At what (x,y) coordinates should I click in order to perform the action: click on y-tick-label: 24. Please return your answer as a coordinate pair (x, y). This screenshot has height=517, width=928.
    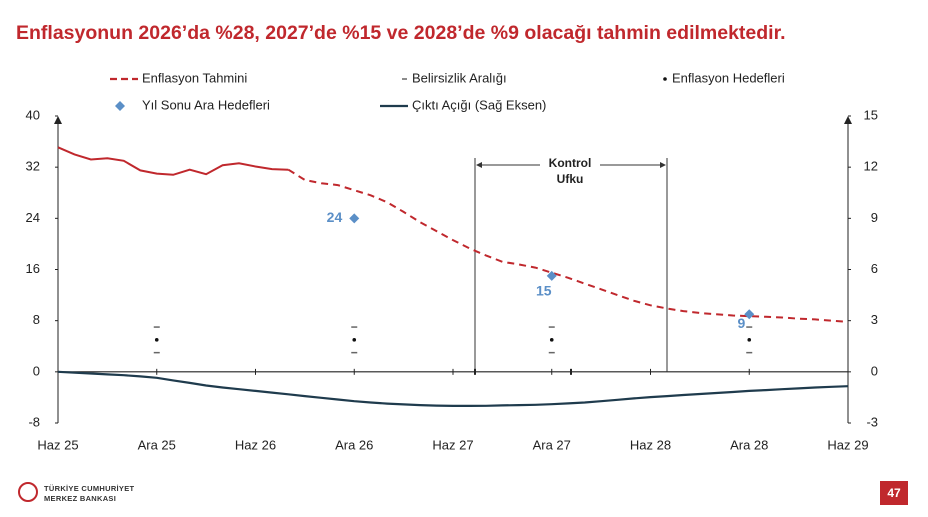
    Looking at the image, I should click on (33, 217).